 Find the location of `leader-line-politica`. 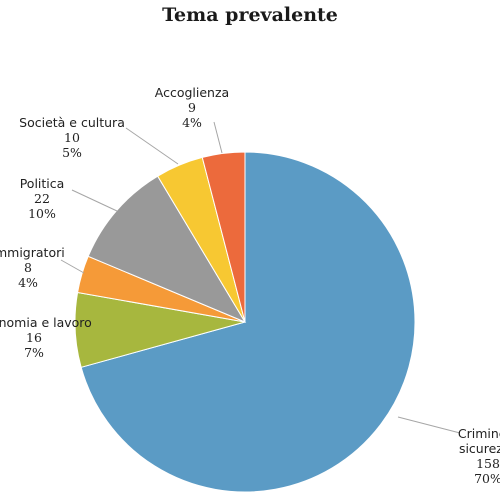

leader-line-politica is located at coordinates (94, 200).